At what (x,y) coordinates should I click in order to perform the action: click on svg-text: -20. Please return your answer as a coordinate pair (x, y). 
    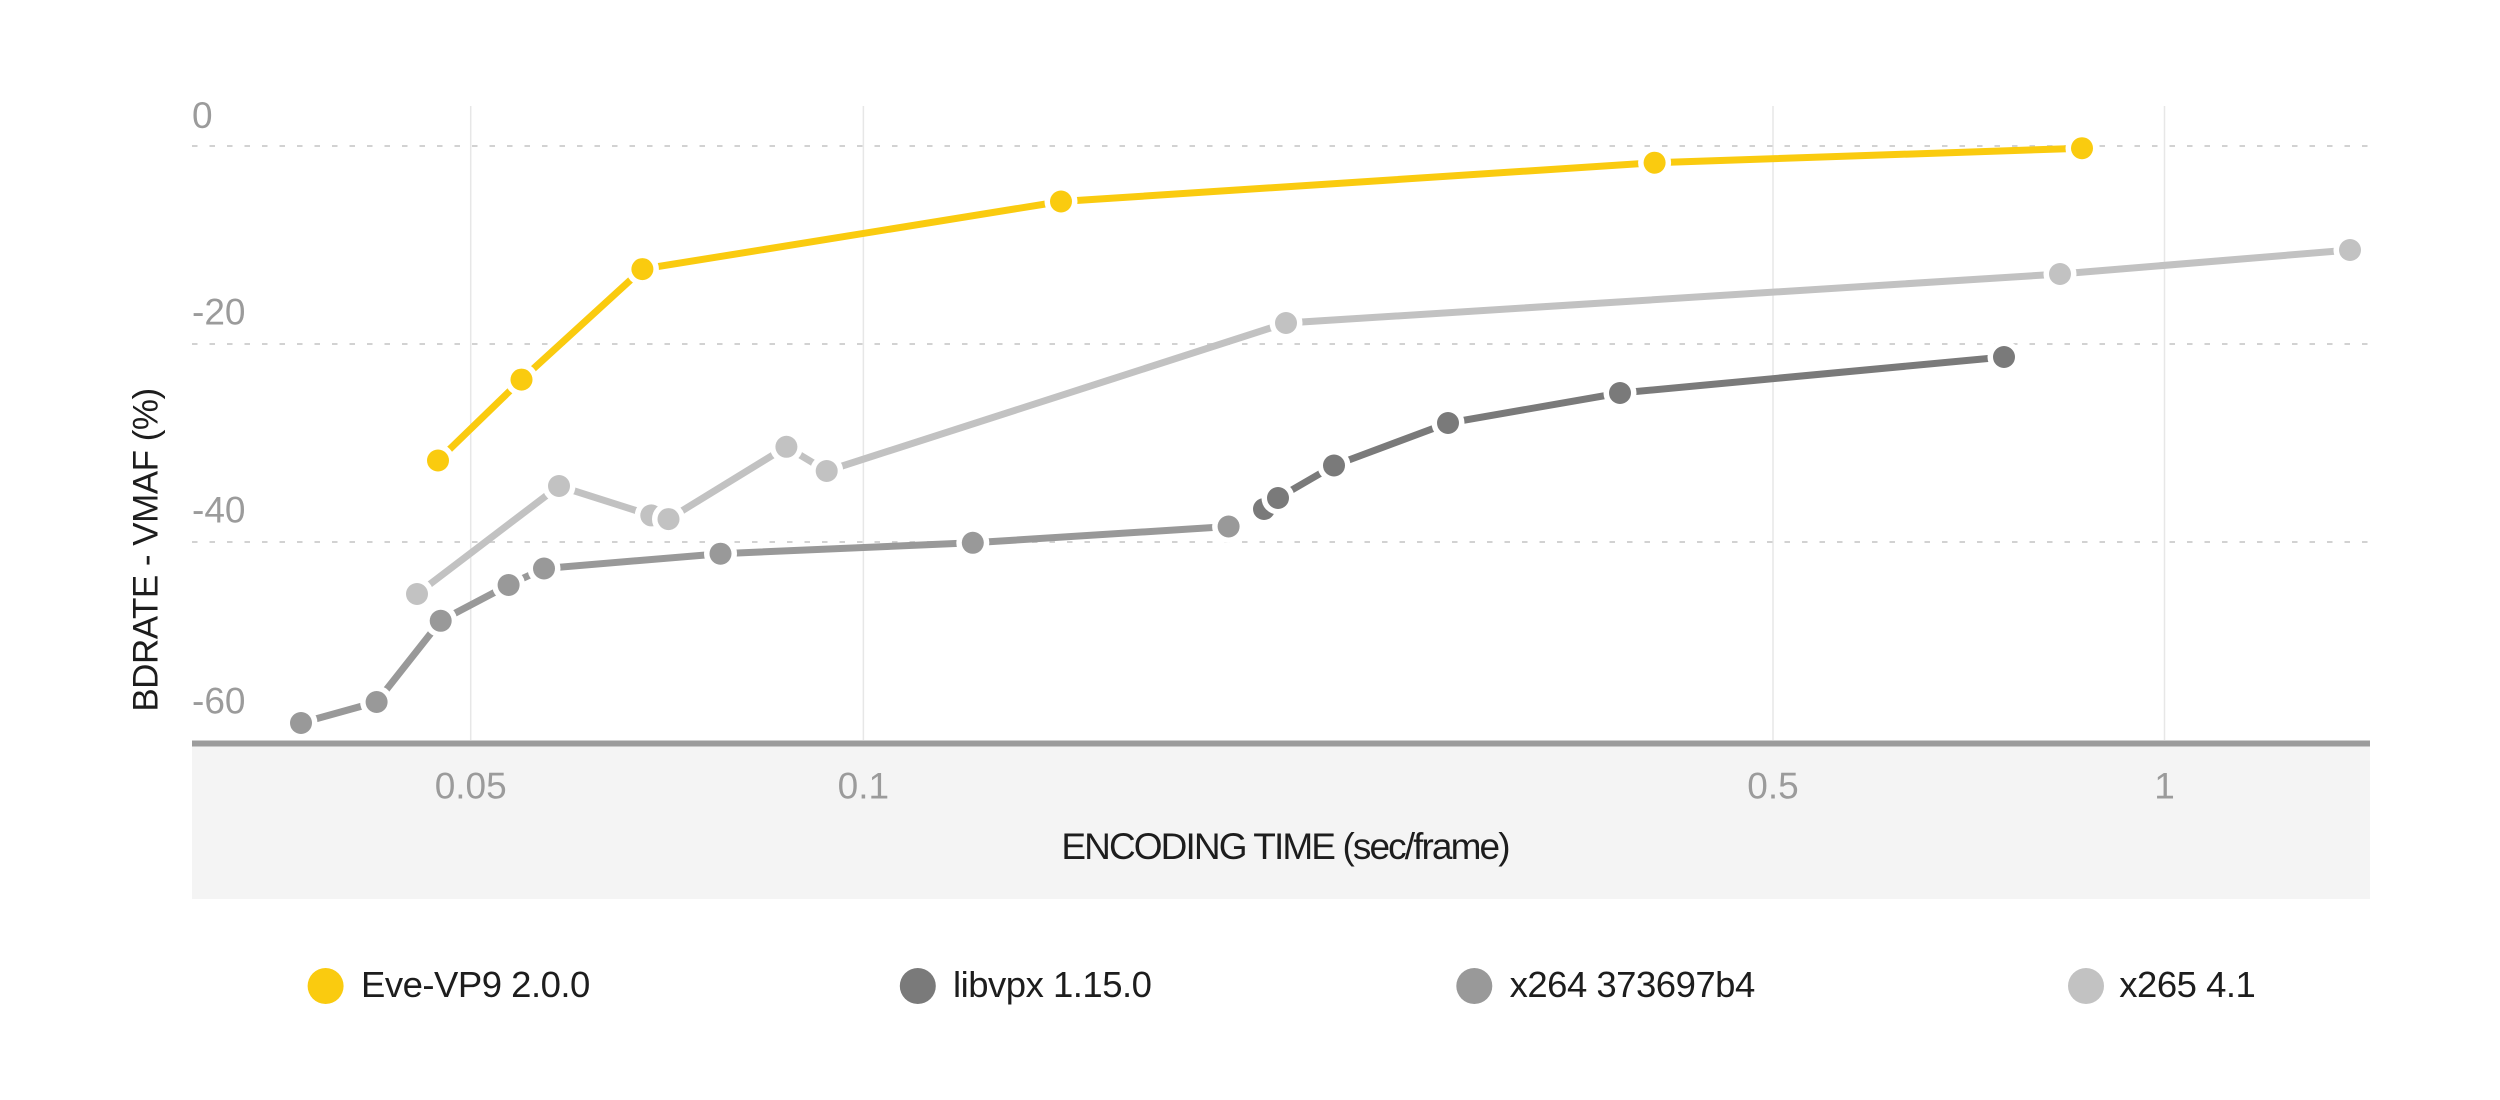
    Looking at the image, I should click on (218, 312).